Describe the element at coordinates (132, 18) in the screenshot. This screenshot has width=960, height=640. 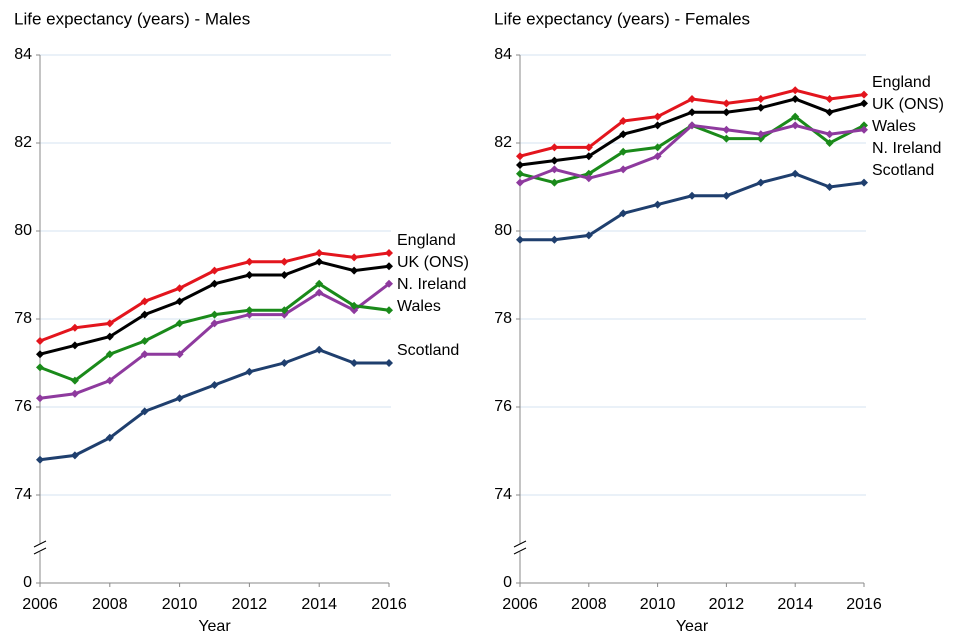
I see `chart-title: Life expectancy (years) - Males` at that location.